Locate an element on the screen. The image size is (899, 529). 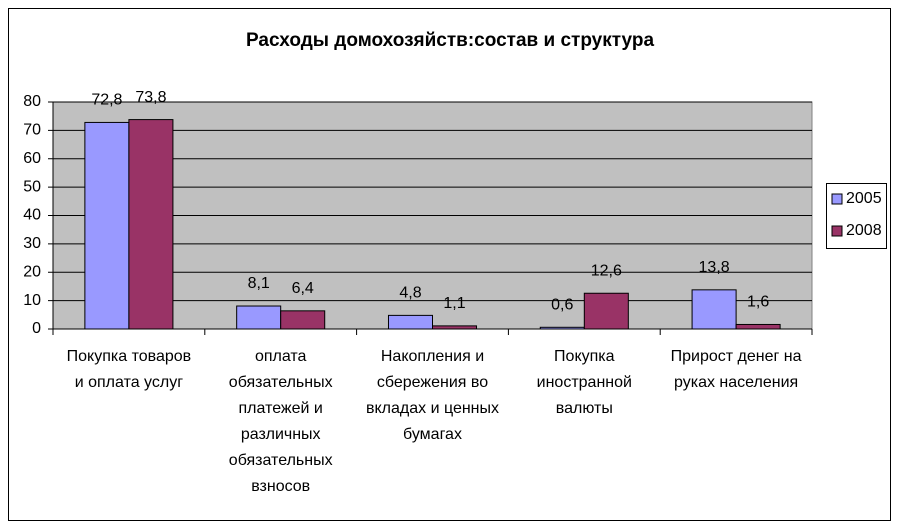
y-tick-label: 50 is located at coordinates (32, 186).